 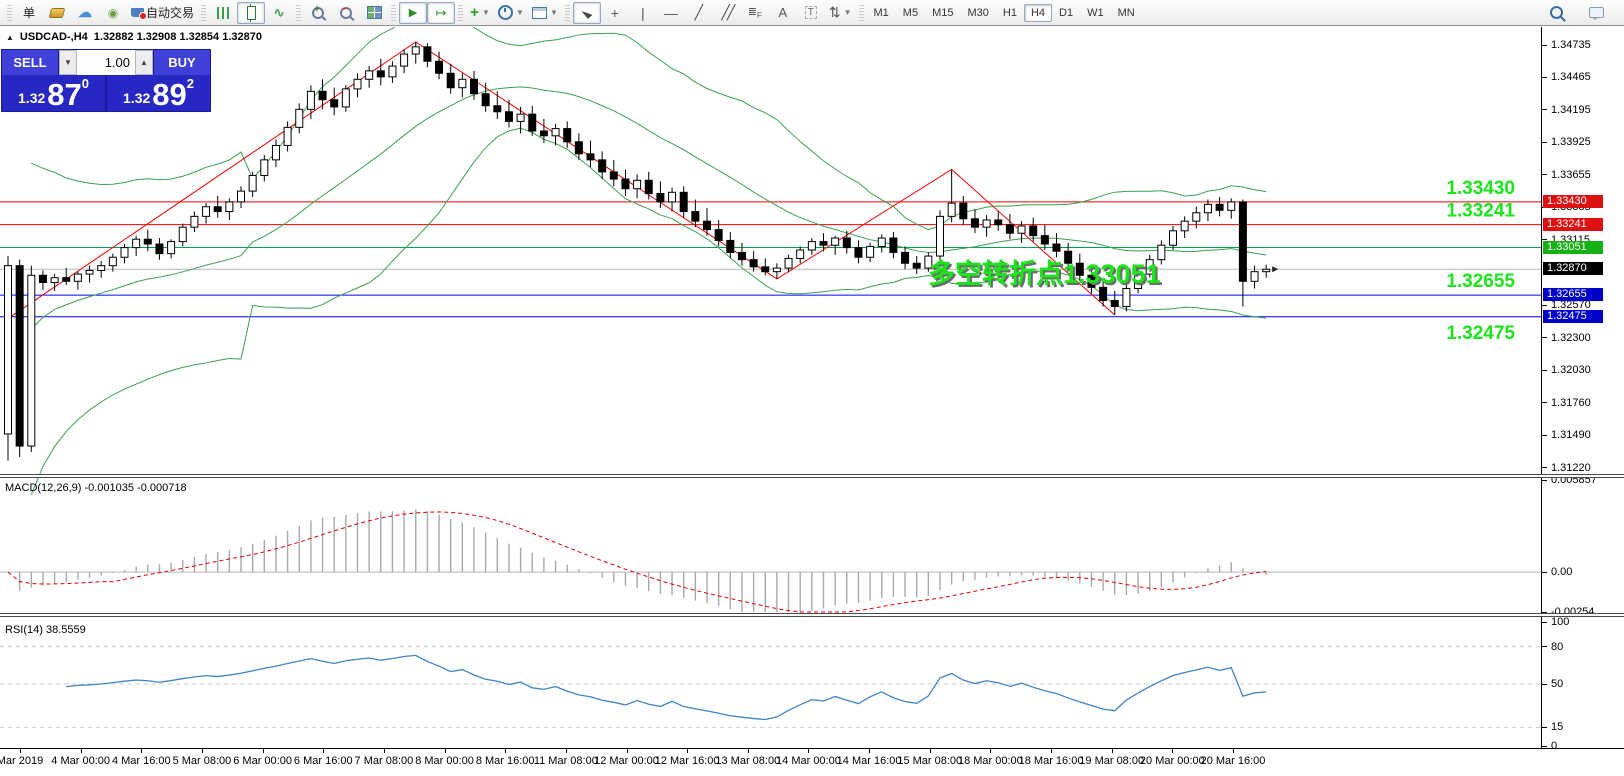 What do you see at coordinates (1556, 13) in the screenshot?
I see `search-icon` at bounding box center [1556, 13].